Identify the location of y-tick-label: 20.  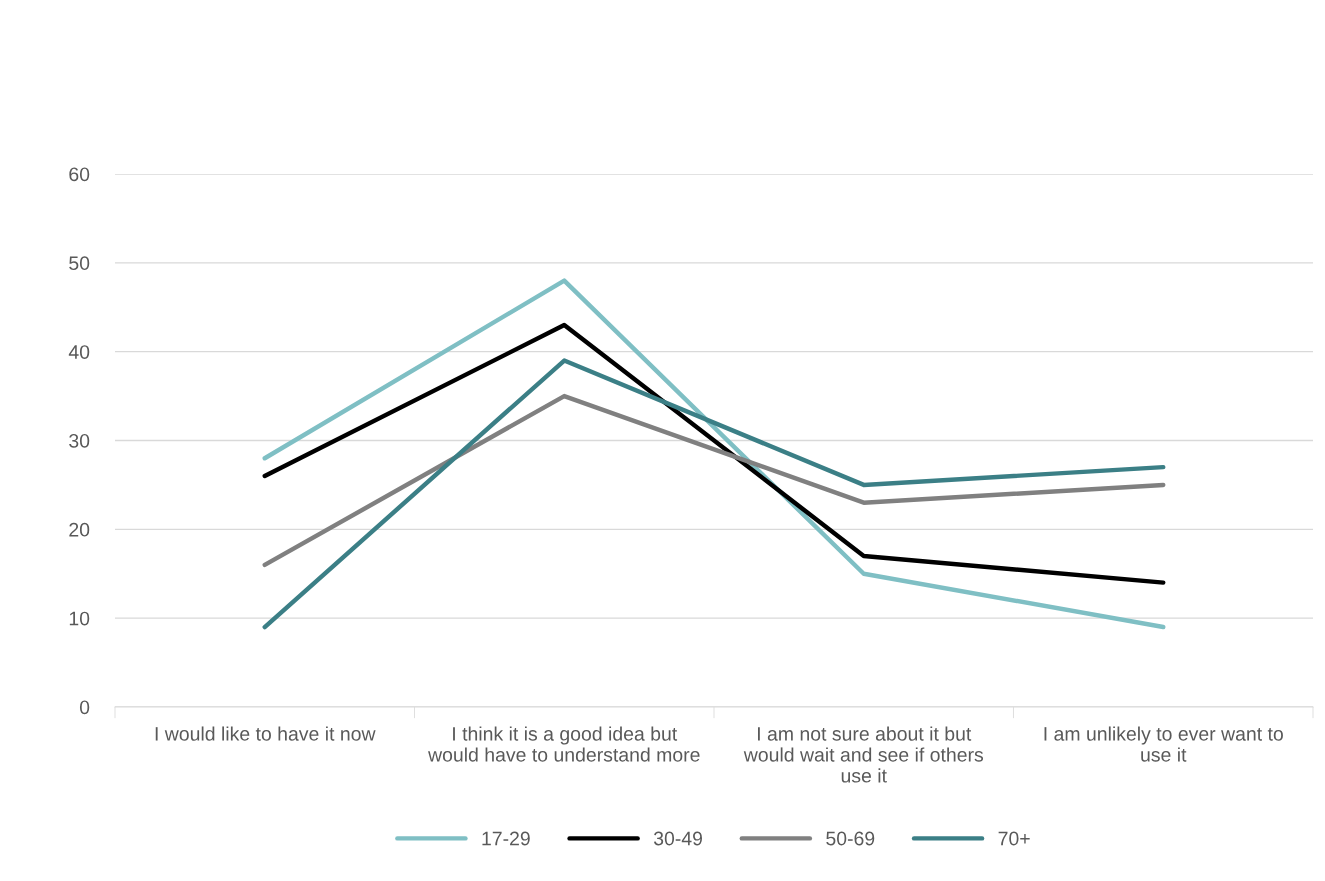
(79, 529).